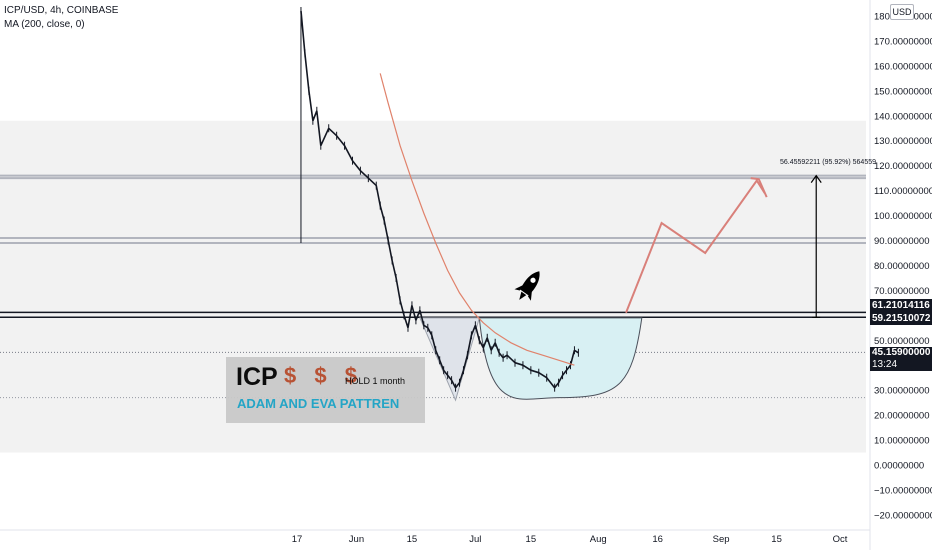 The width and height of the screenshot is (932, 555). What do you see at coordinates (560, 358) in the screenshot?
I see `eva-shape` at bounding box center [560, 358].